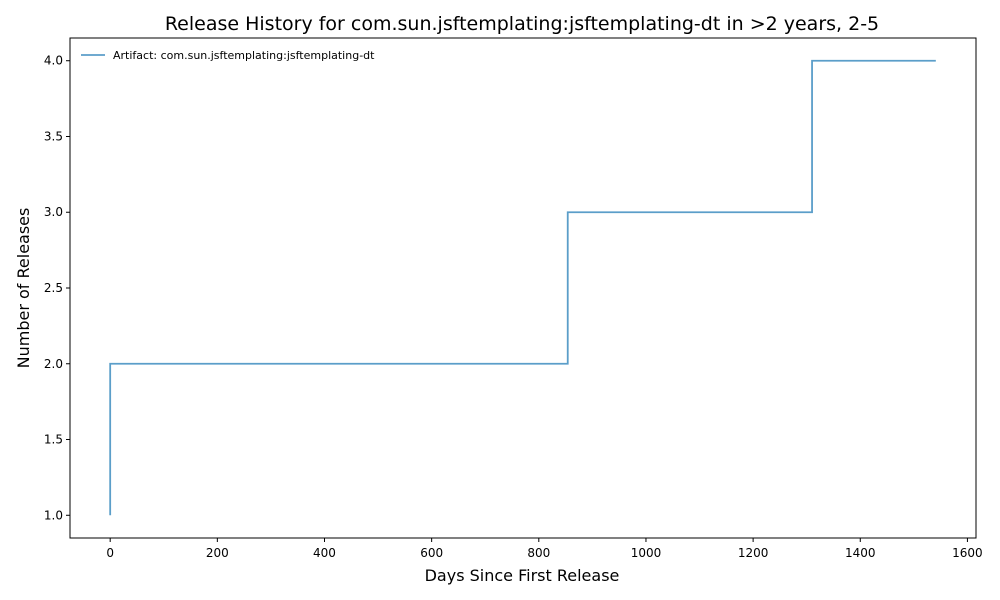 This screenshot has height=600, width=1000. Describe the element at coordinates (23, 288) in the screenshot. I see `y-axis-title: Number of Releases` at that location.